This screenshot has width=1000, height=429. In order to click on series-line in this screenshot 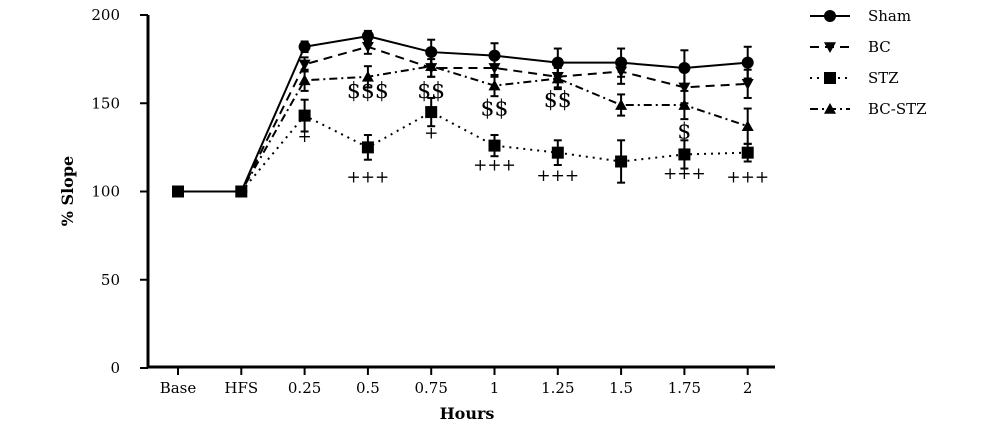, I will do `click(463, 151)`.